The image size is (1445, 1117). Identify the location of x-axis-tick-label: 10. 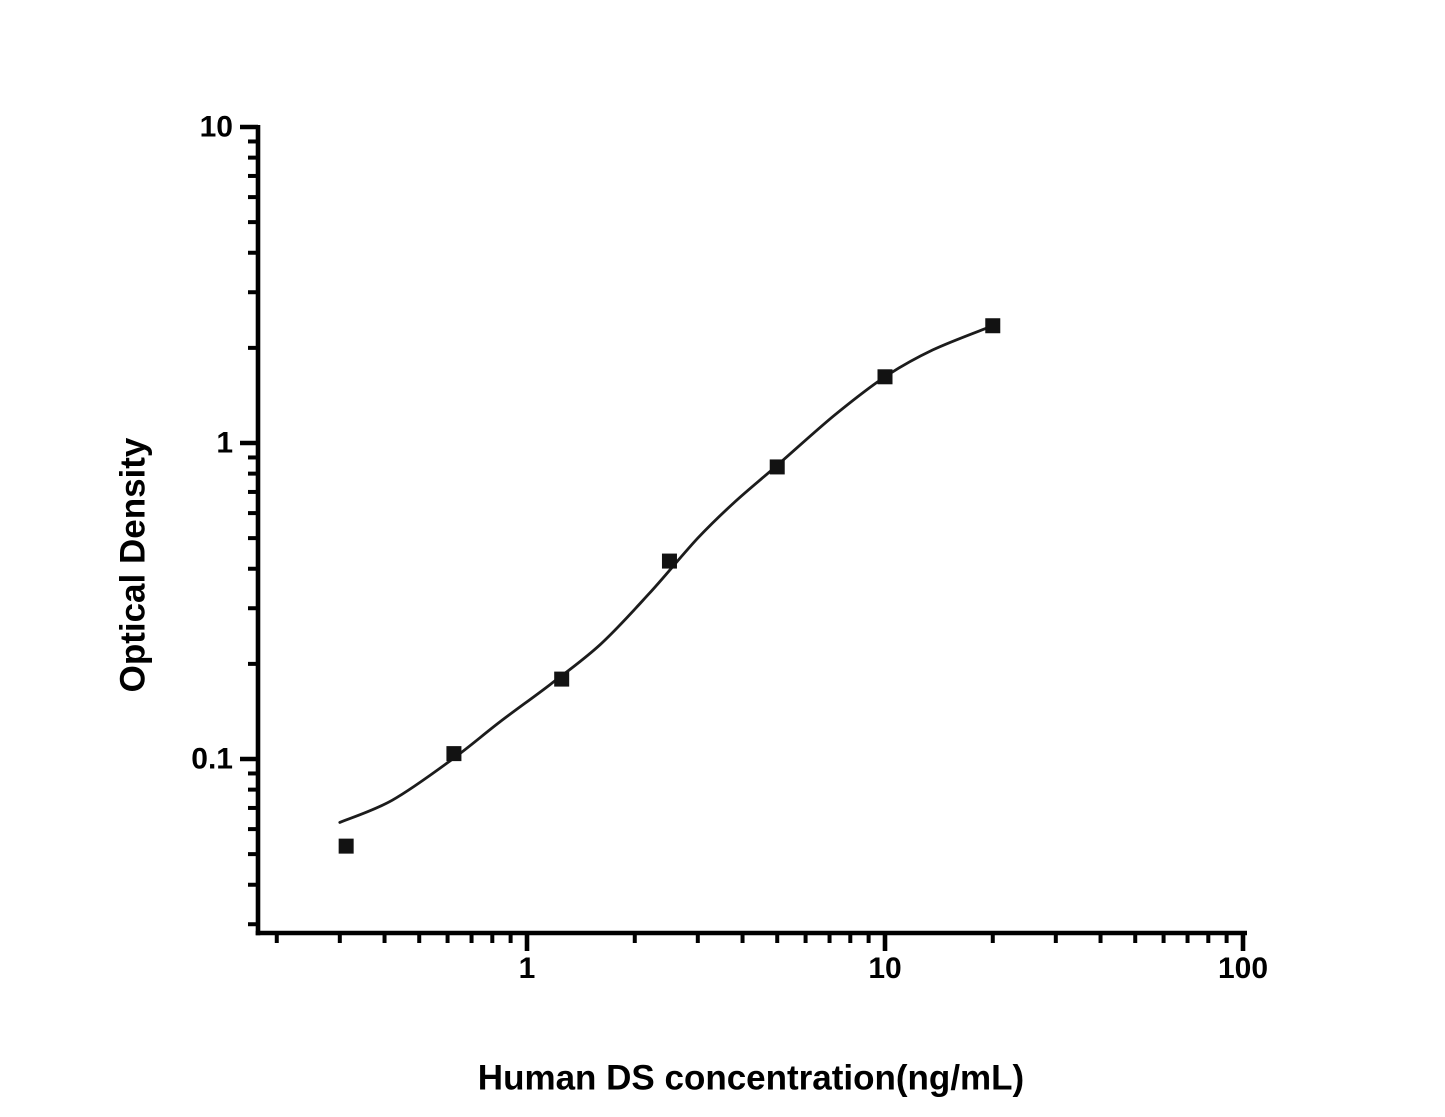
(884, 968).